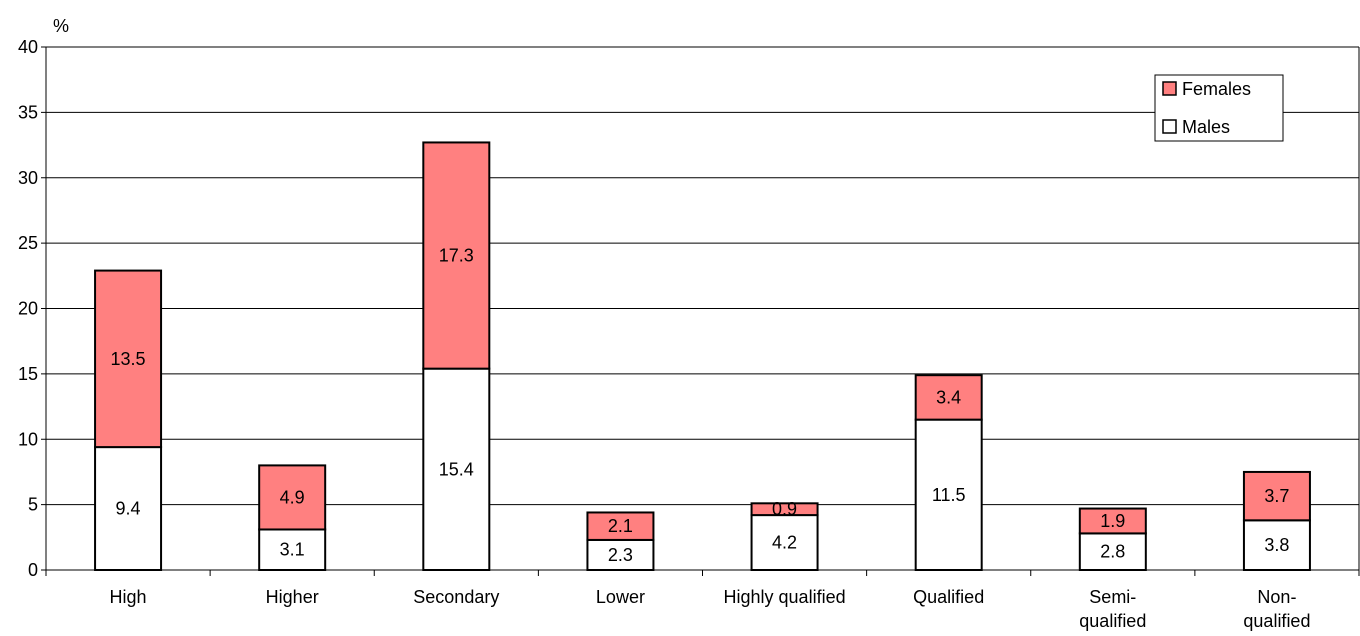  Describe the element at coordinates (28, 112) in the screenshot. I see `y-tick-label: 35` at that location.